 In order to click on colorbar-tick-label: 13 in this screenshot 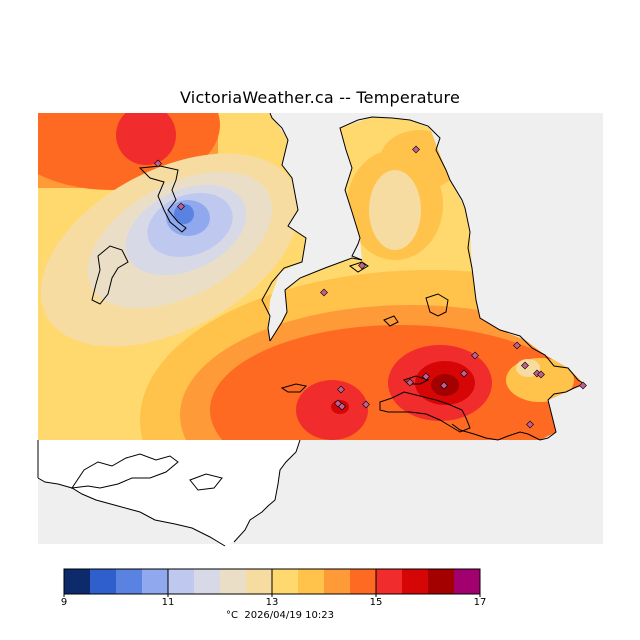, I will do `click(272, 602)`.